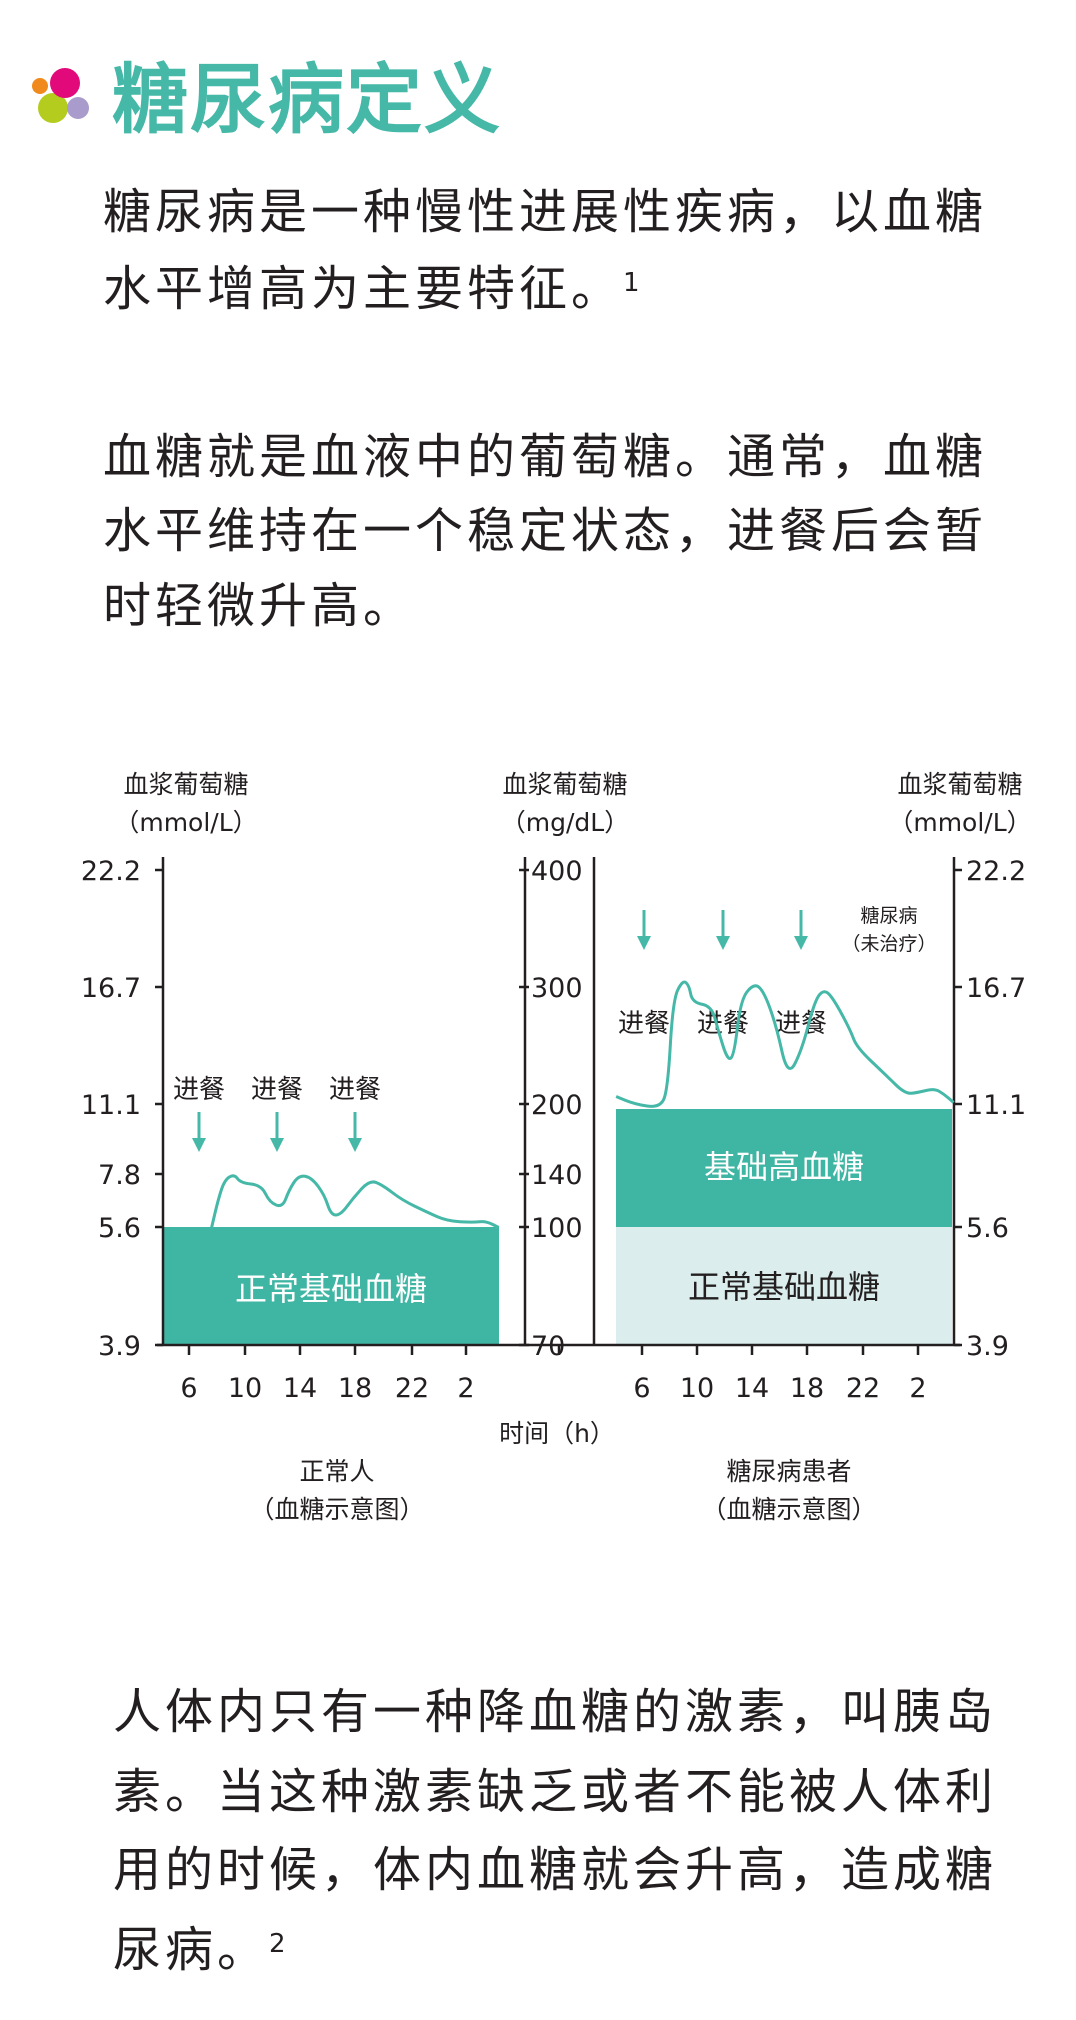 The image size is (1076, 2020). I want to click on normal-baseline-box, so click(331, 1286).